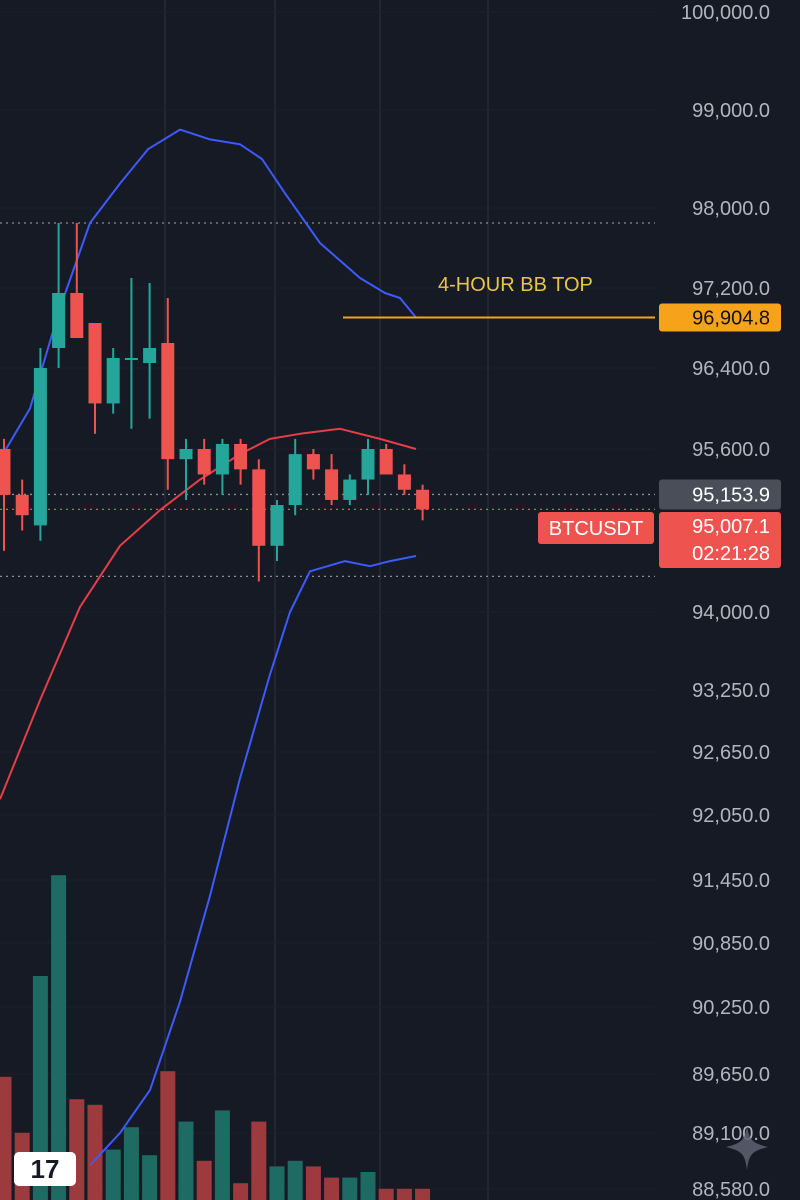 This screenshot has height=1200, width=800. Describe the element at coordinates (731, 495) in the screenshot. I see `hover-price-text: 95,153.9` at that location.